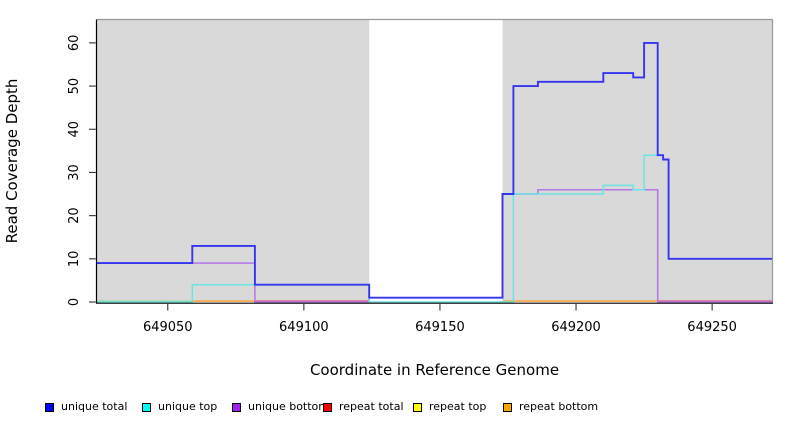  What do you see at coordinates (559, 406) in the screenshot?
I see `legend-label: repeat bottom` at bounding box center [559, 406].